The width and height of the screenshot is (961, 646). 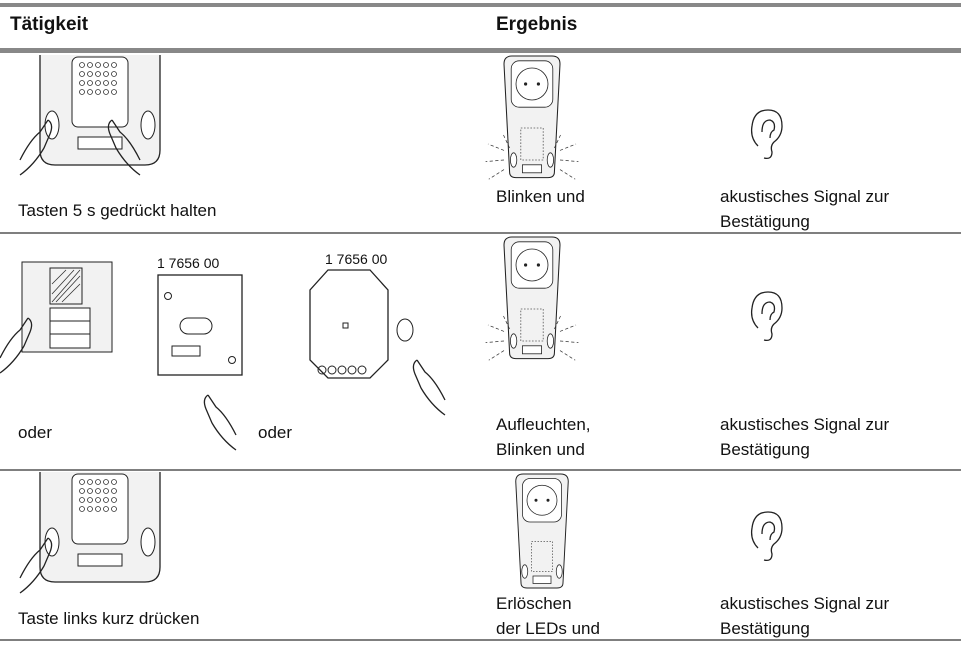 What do you see at coordinates (108, 618) in the screenshot?
I see `activity-text: Taste links kurz drücken` at bounding box center [108, 618].